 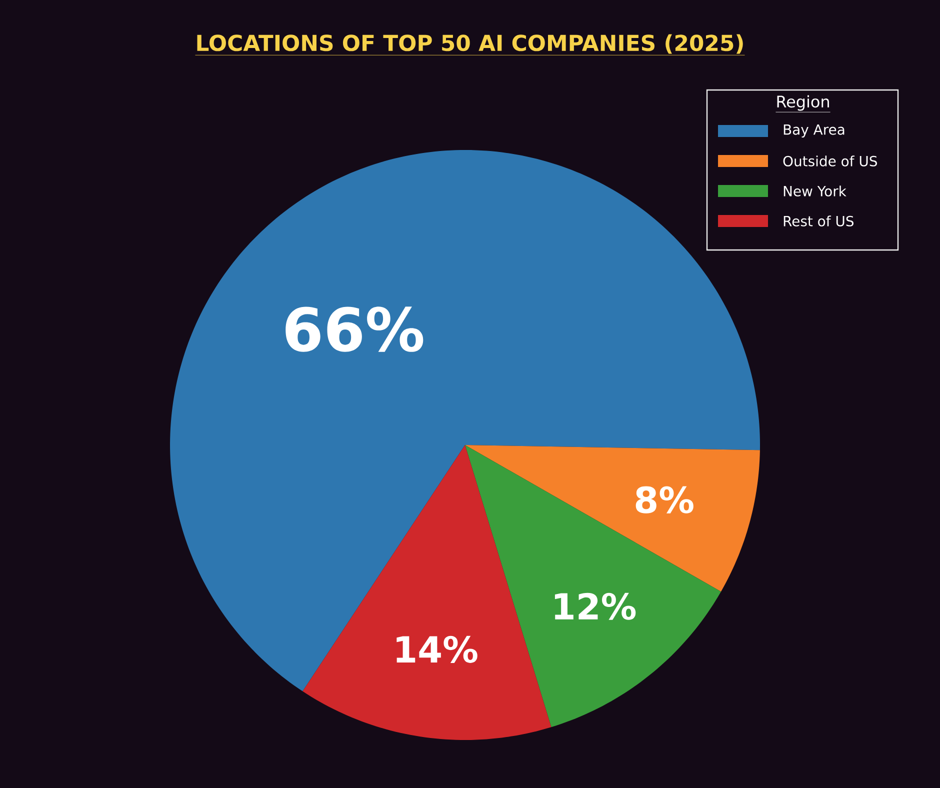 What do you see at coordinates (355, 329) in the screenshot?
I see `data-label: 66%` at bounding box center [355, 329].